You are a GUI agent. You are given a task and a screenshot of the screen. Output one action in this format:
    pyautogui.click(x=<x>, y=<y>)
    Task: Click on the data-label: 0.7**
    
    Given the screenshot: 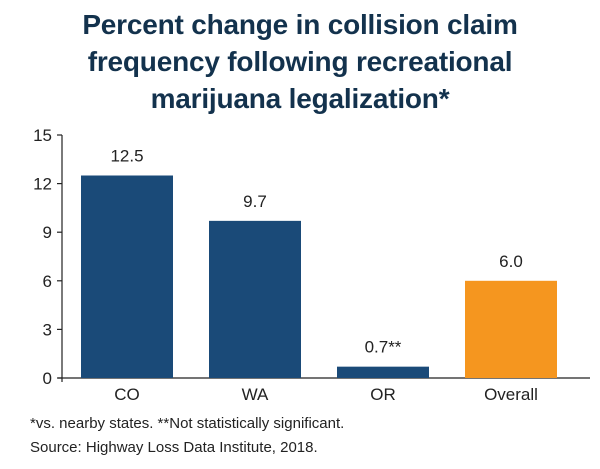 What is the action you would take?
    pyautogui.click(x=383, y=347)
    